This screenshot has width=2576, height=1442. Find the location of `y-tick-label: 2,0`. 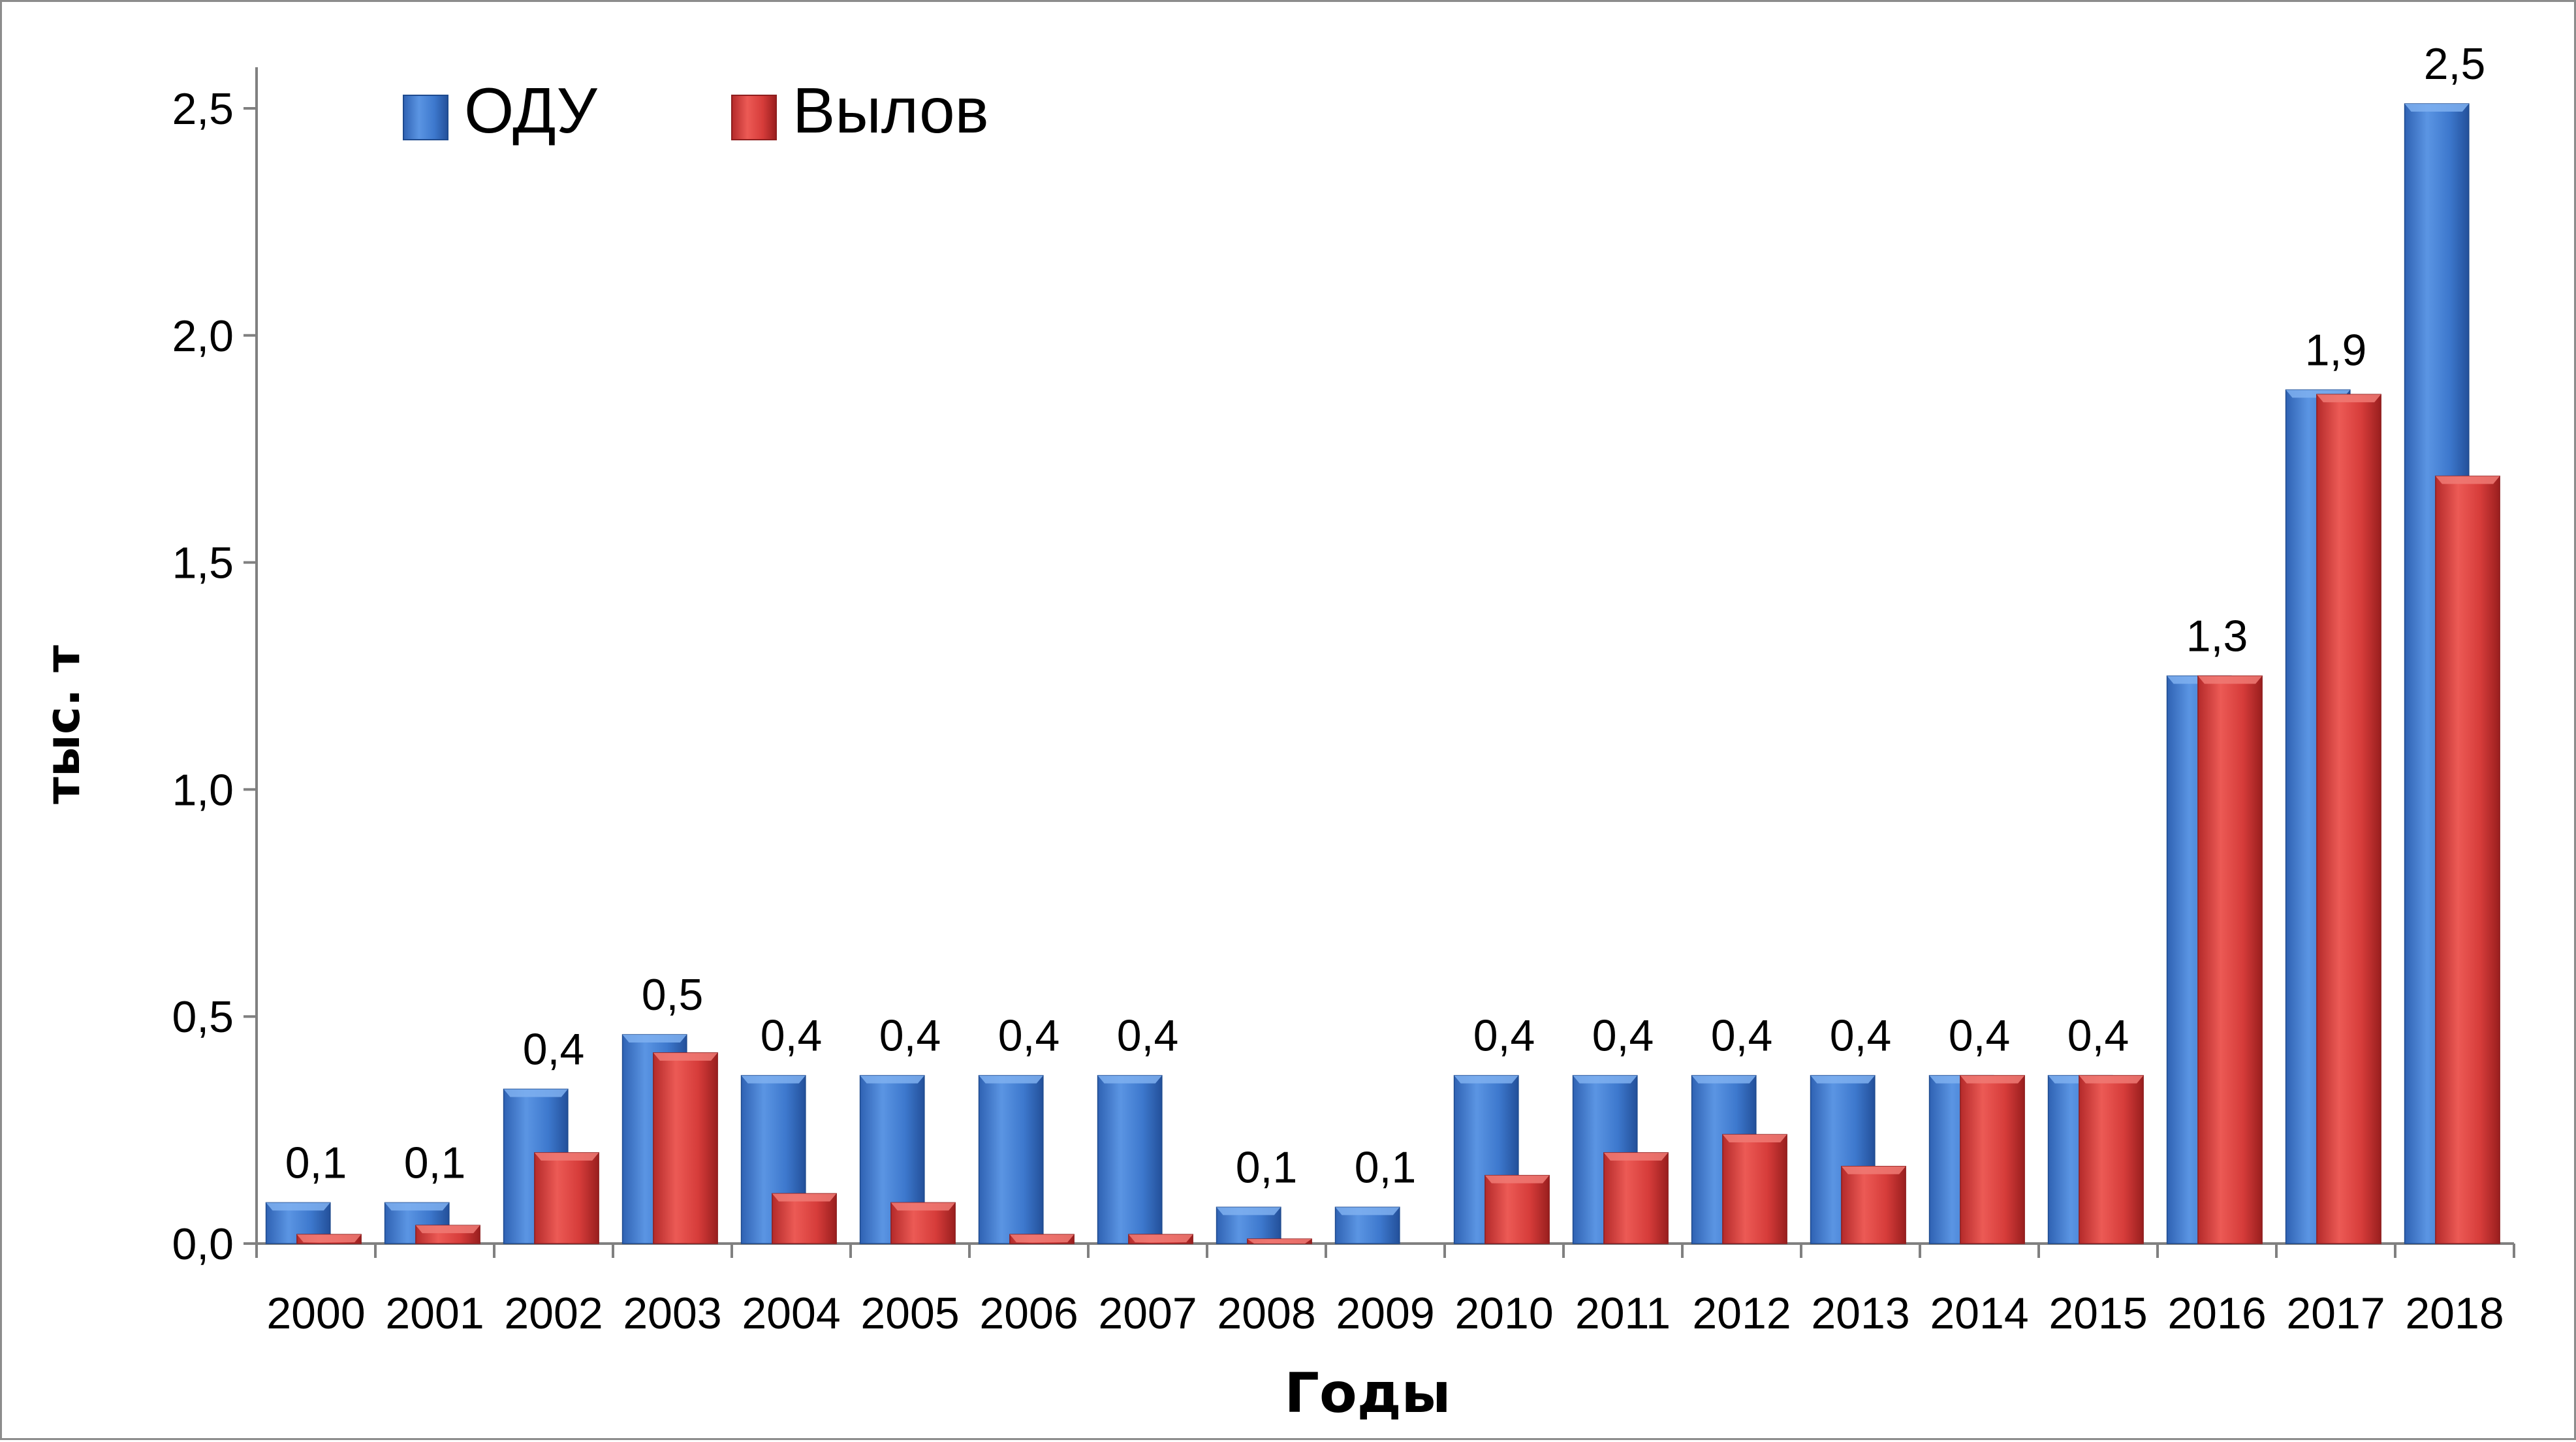

y-tick-label: 2,0 is located at coordinates (203, 336).